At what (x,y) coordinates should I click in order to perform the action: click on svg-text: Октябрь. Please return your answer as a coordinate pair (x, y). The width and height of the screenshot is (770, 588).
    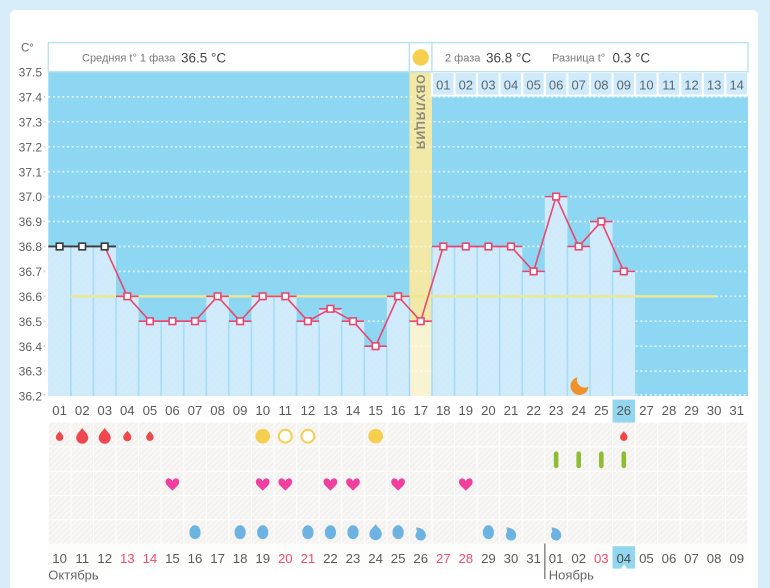
    Looking at the image, I should click on (73, 575).